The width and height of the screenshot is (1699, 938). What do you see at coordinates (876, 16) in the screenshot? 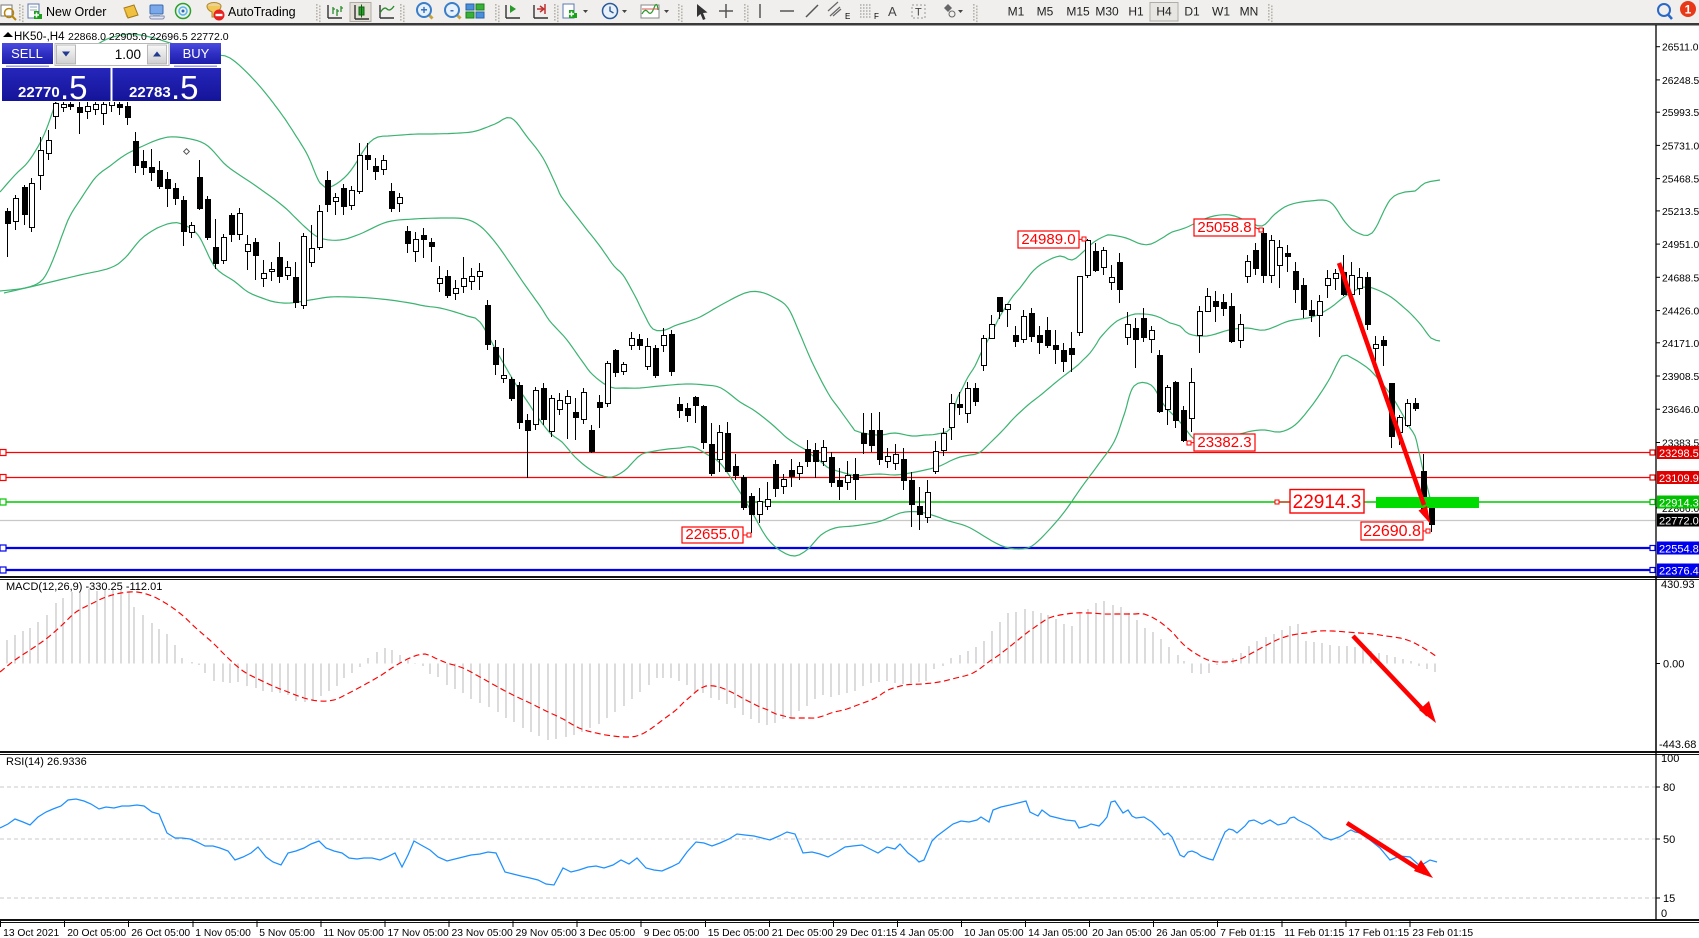
I see `svg-text: F` at bounding box center [876, 16].